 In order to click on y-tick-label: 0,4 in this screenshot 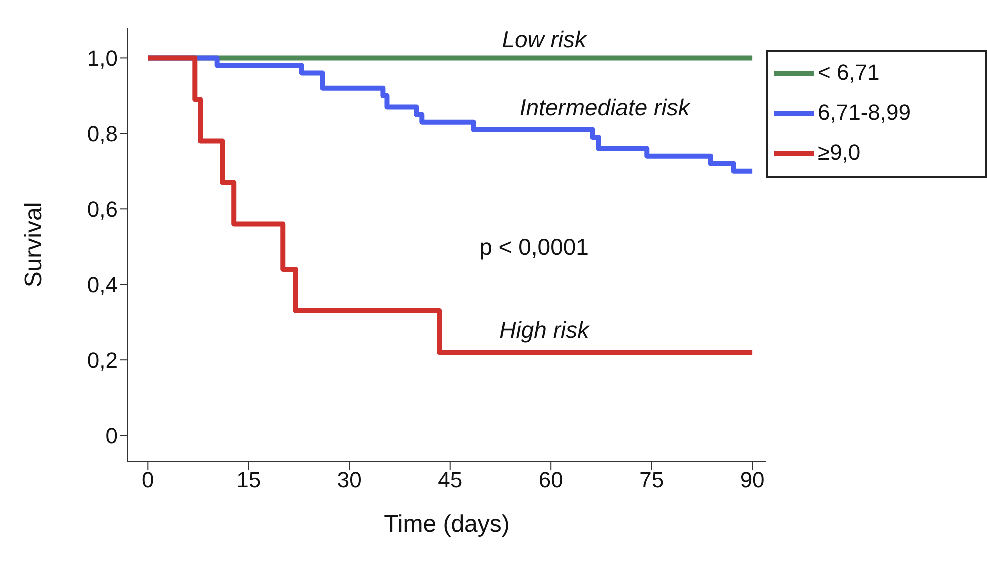, I will do `click(102, 285)`.